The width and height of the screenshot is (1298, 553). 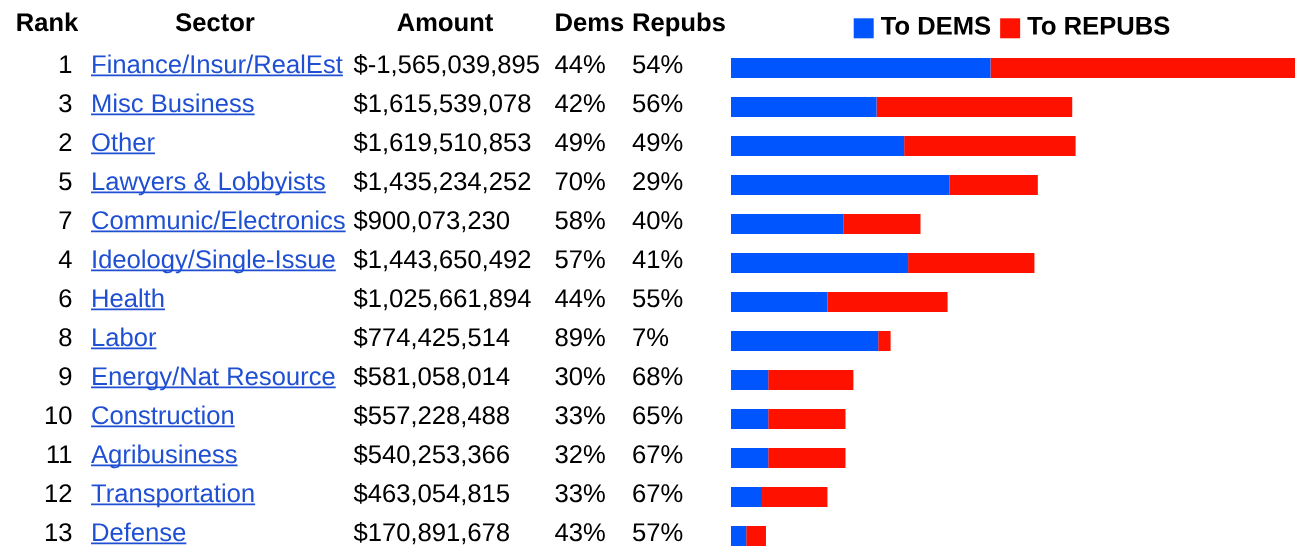 What do you see at coordinates (442, 260) in the screenshot?
I see `text: $1,443,650,492` at bounding box center [442, 260].